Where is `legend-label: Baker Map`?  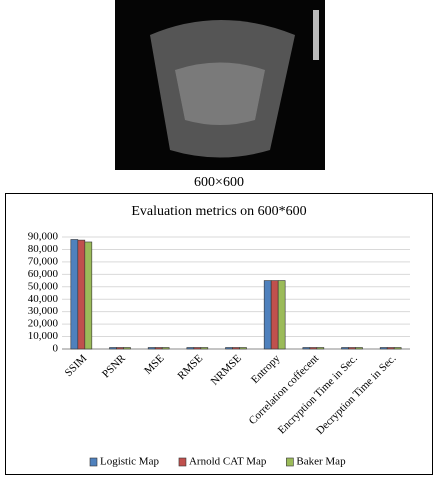 legend-label: Baker Map is located at coordinates (321, 462).